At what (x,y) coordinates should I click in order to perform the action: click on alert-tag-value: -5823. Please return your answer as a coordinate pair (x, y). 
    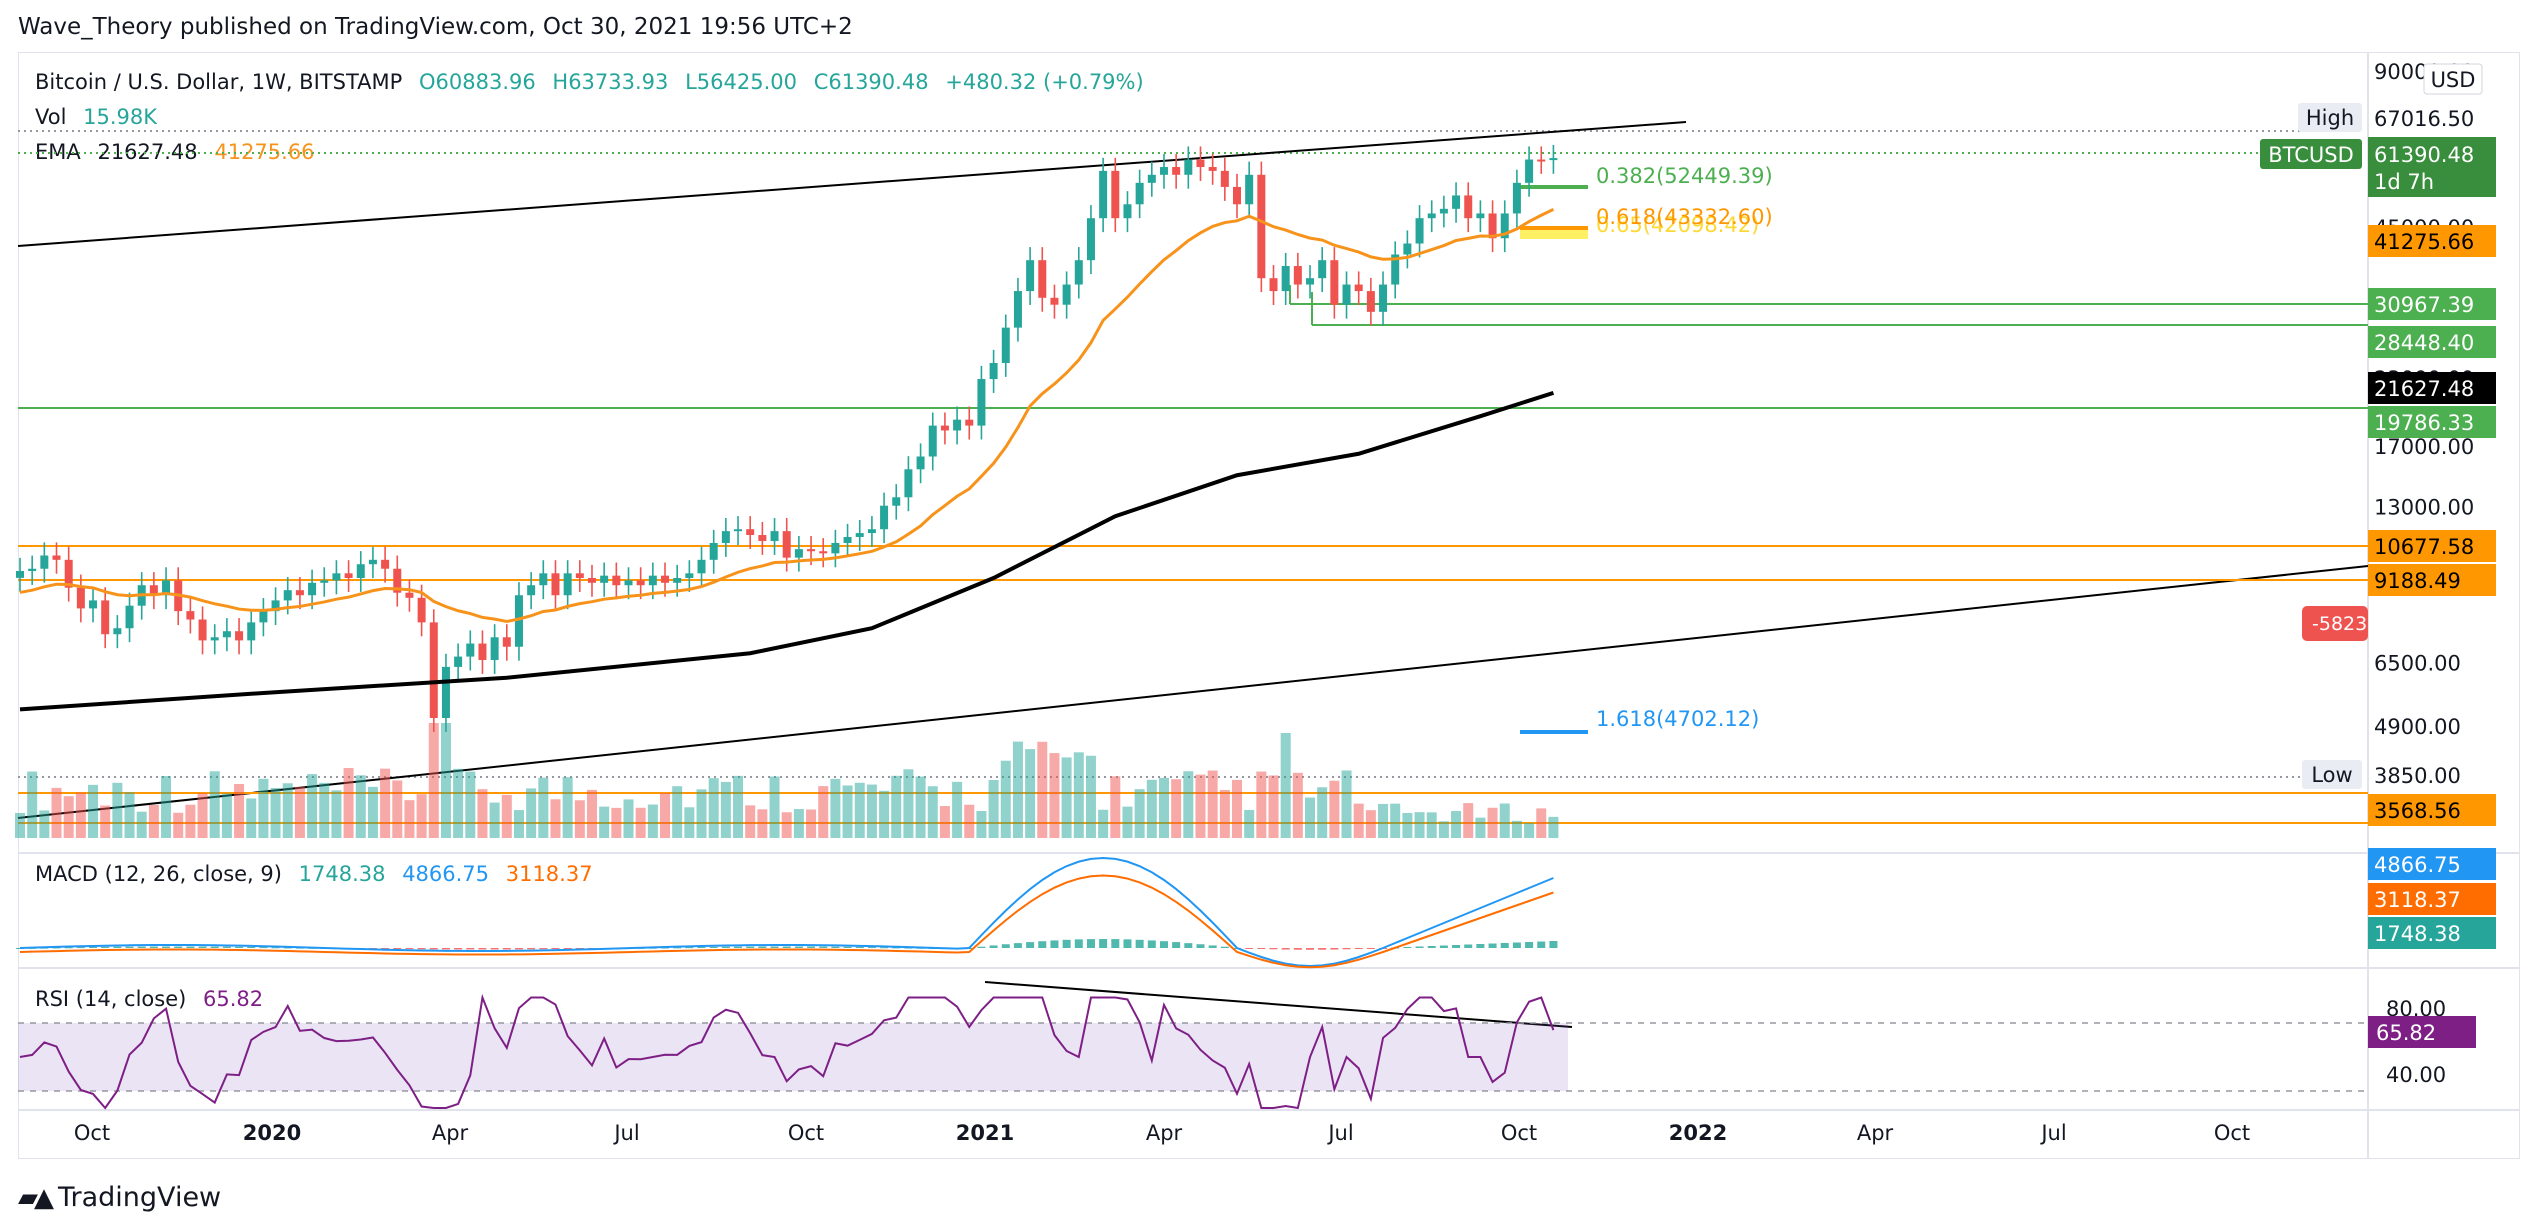
    Looking at the image, I should click on (2339, 624).